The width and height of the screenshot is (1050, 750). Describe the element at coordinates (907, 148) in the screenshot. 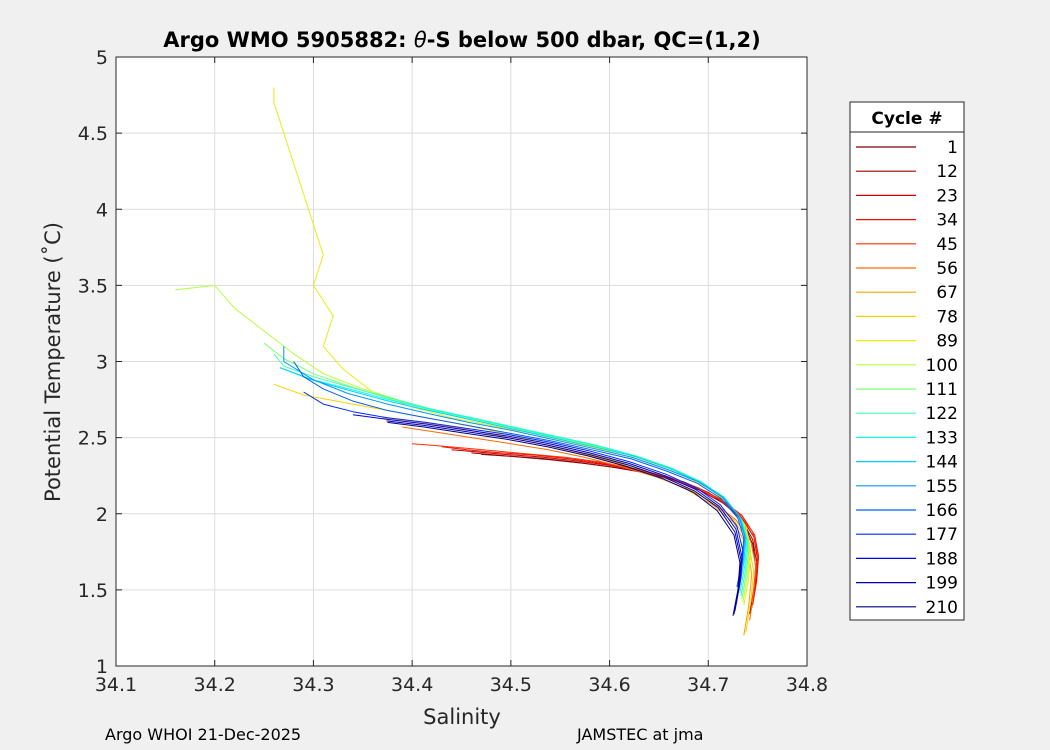

I see `legend-entry: 1` at that location.